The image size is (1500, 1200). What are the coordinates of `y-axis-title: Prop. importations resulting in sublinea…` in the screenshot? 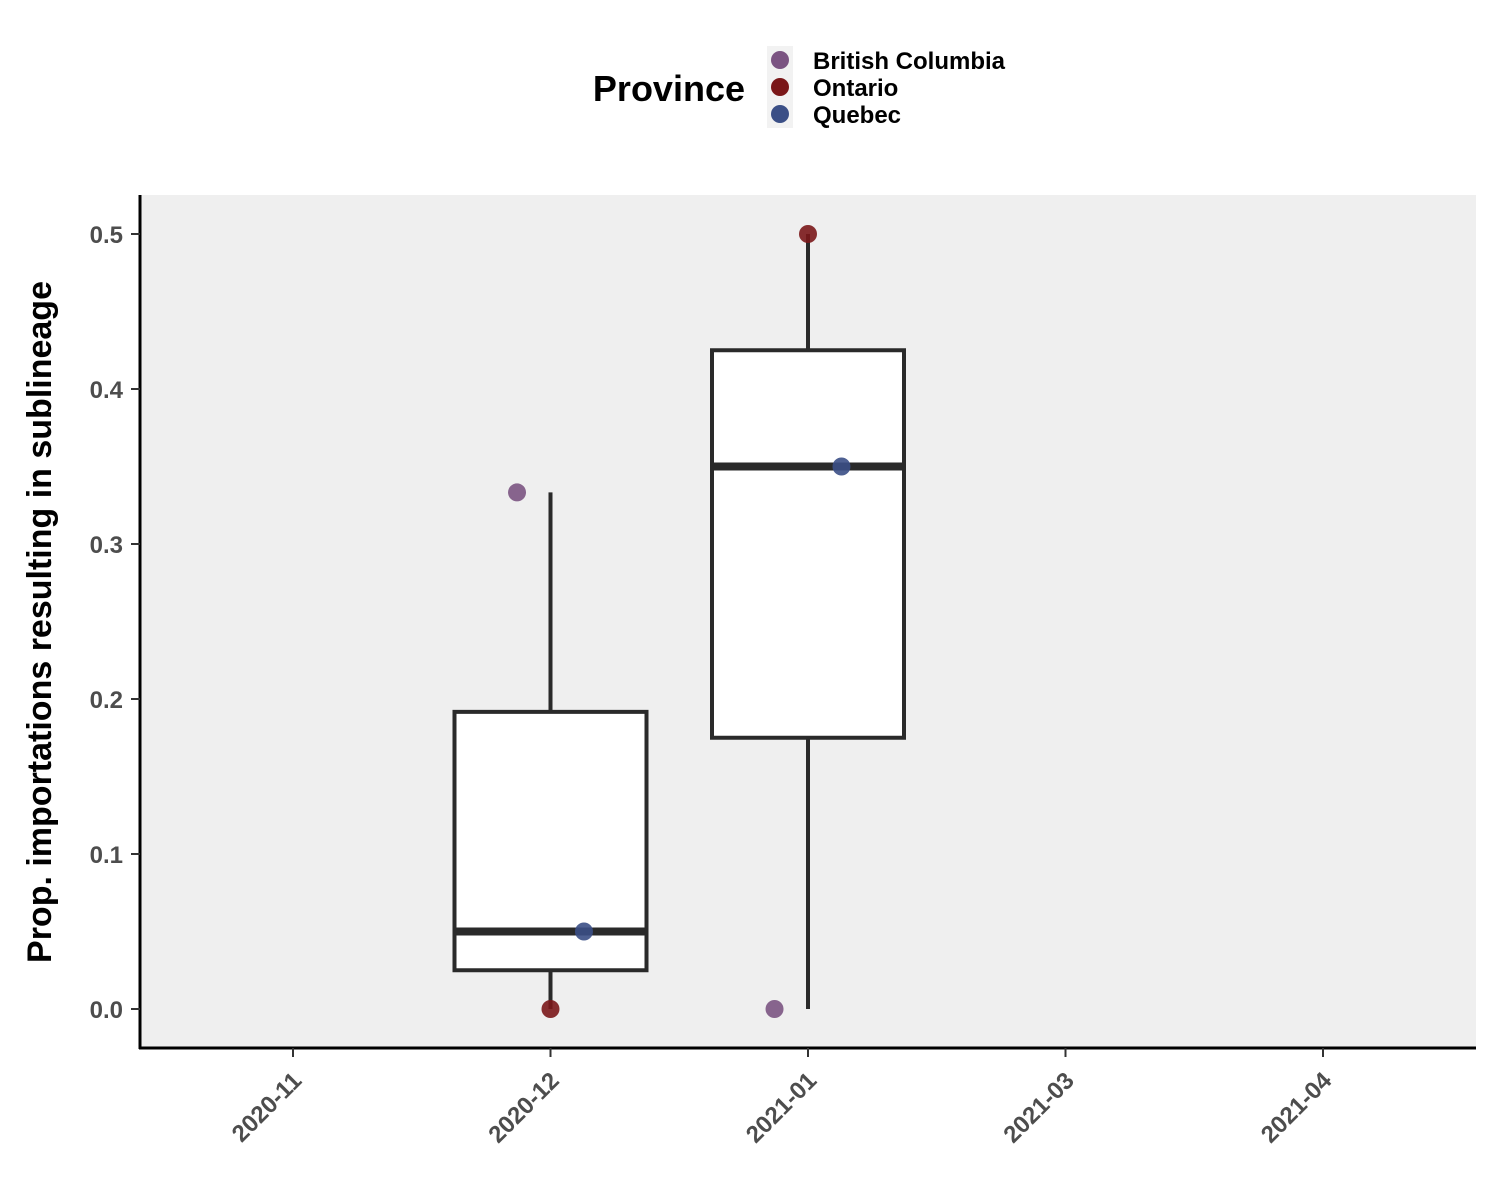 It's located at (40, 622).